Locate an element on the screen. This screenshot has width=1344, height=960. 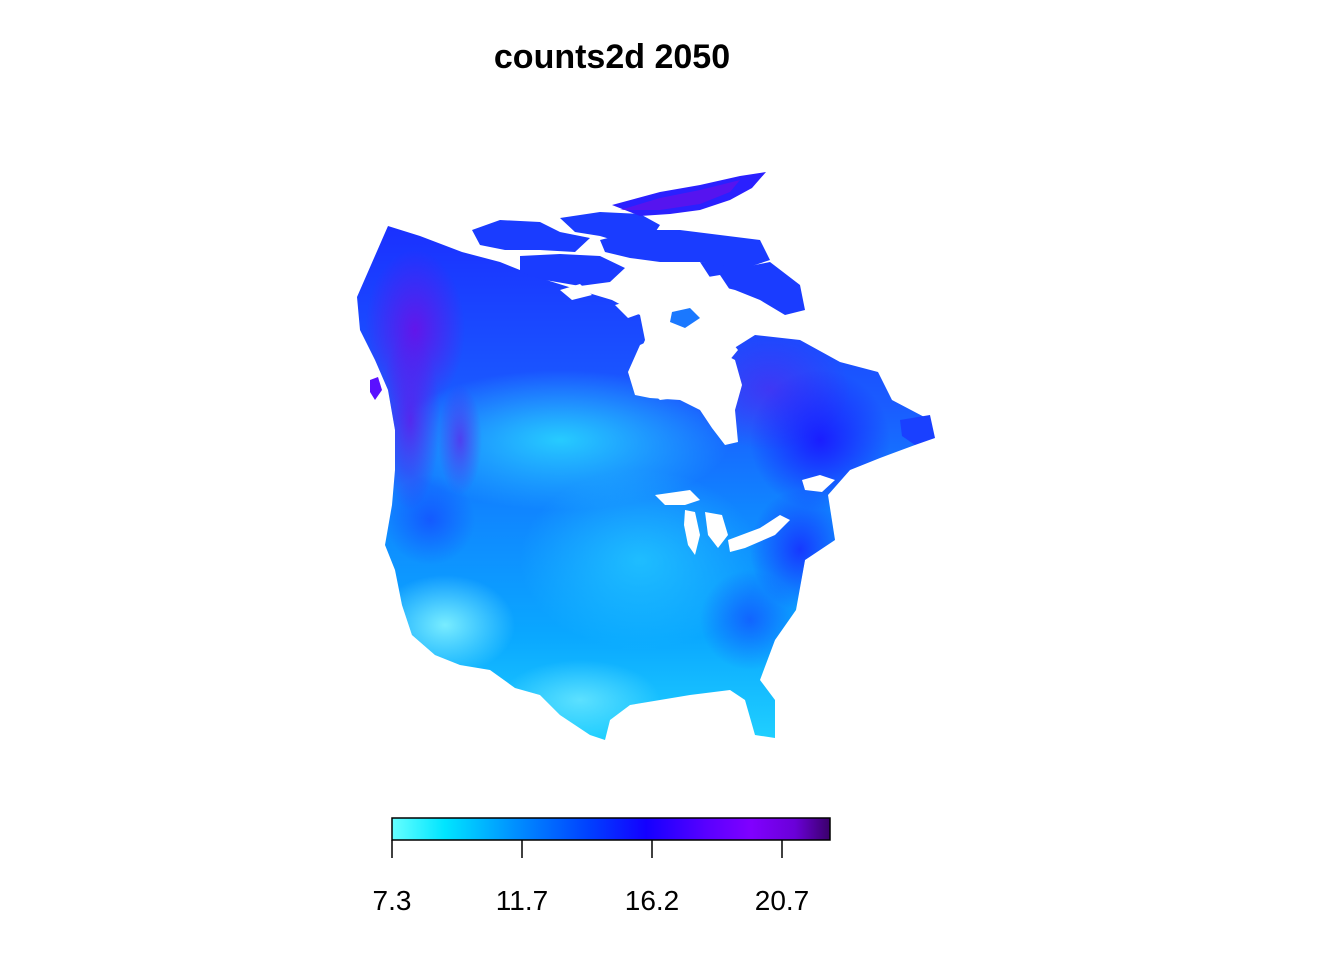
legend: 7.3 11.7 16.2 20.7 is located at coordinates (602, 866).